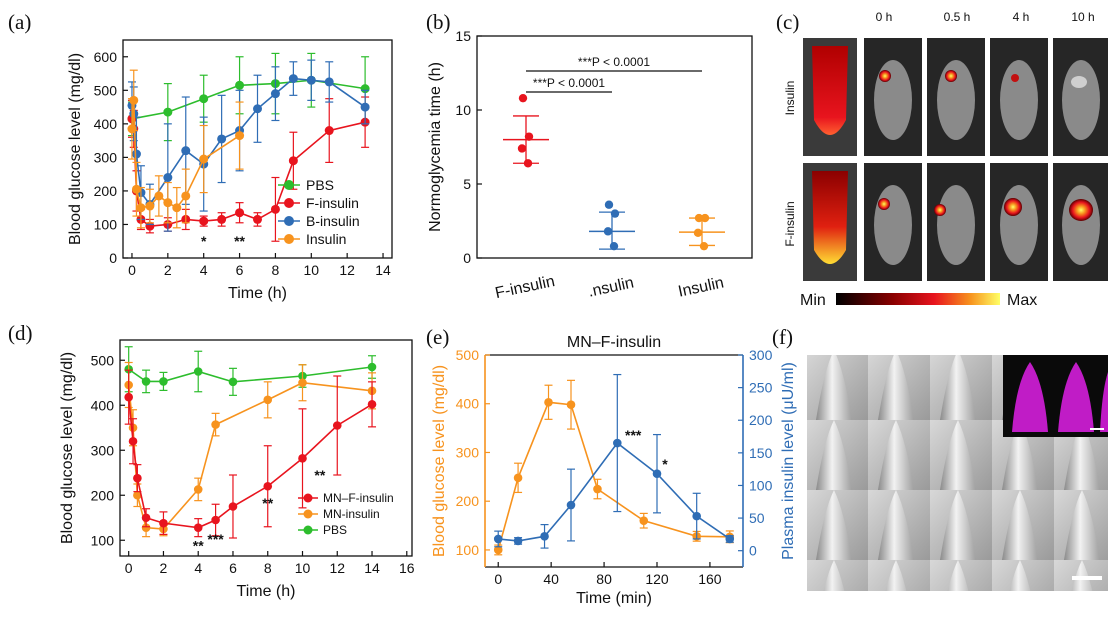 The height and width of the screenshot is (627, 1108). Describe the element at coordinates (611, 287) in the screenshot. I see `category-label: .nsulin` at that location.